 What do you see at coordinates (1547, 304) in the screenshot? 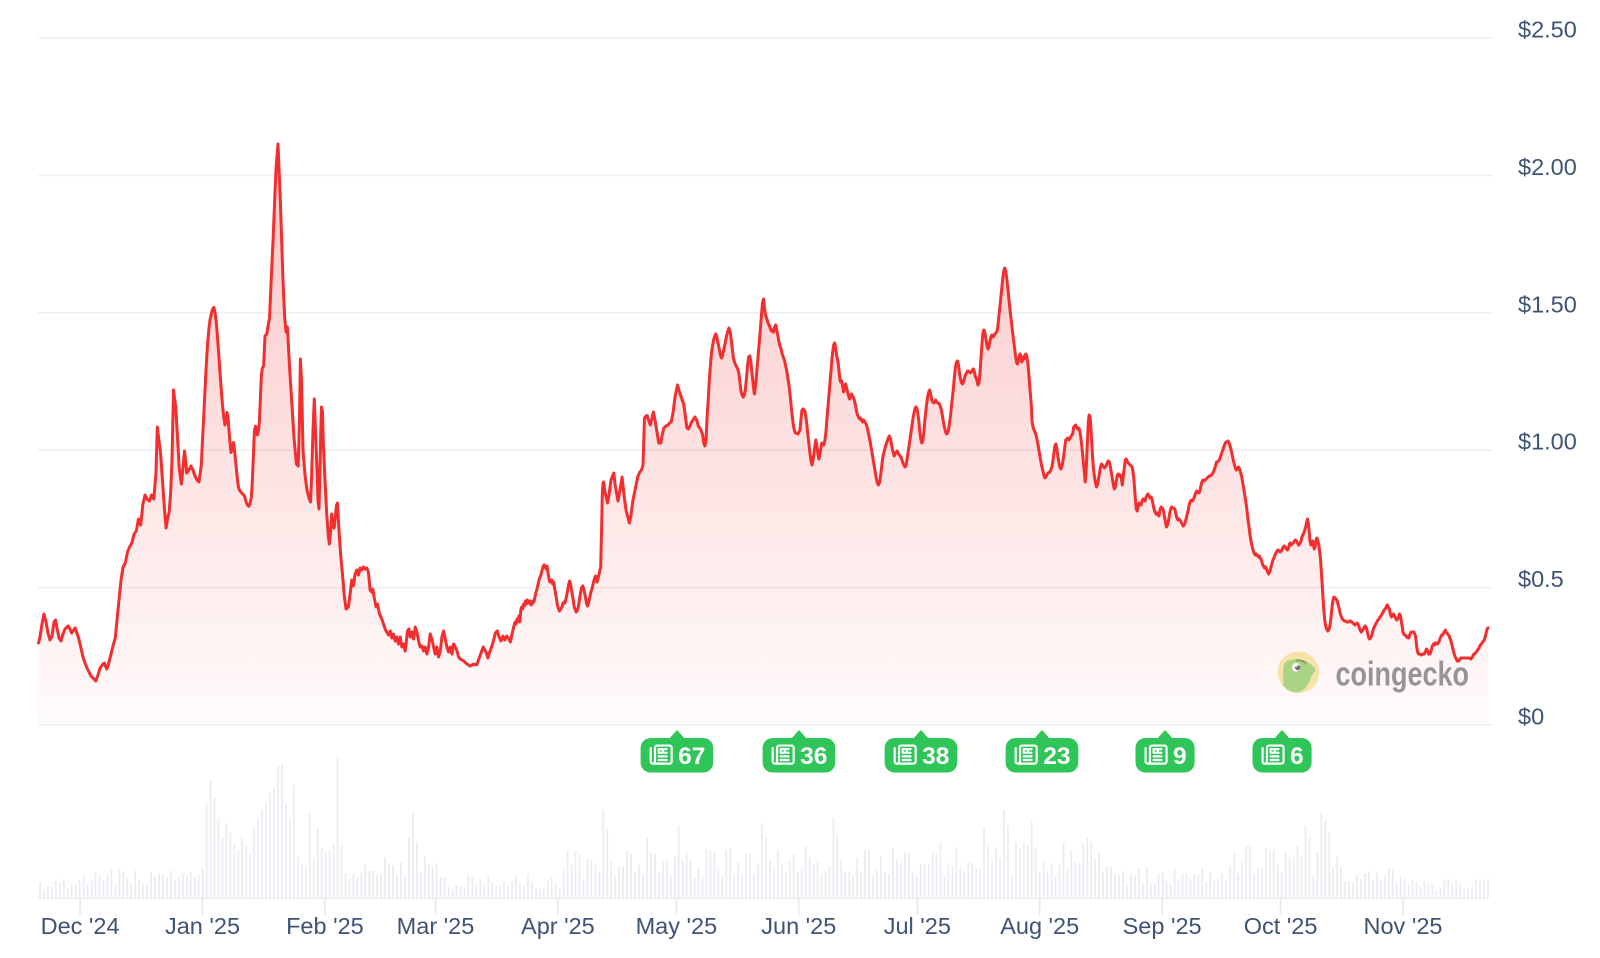
I see `svg-text: $1.50` at bounding box center [1547, 304].